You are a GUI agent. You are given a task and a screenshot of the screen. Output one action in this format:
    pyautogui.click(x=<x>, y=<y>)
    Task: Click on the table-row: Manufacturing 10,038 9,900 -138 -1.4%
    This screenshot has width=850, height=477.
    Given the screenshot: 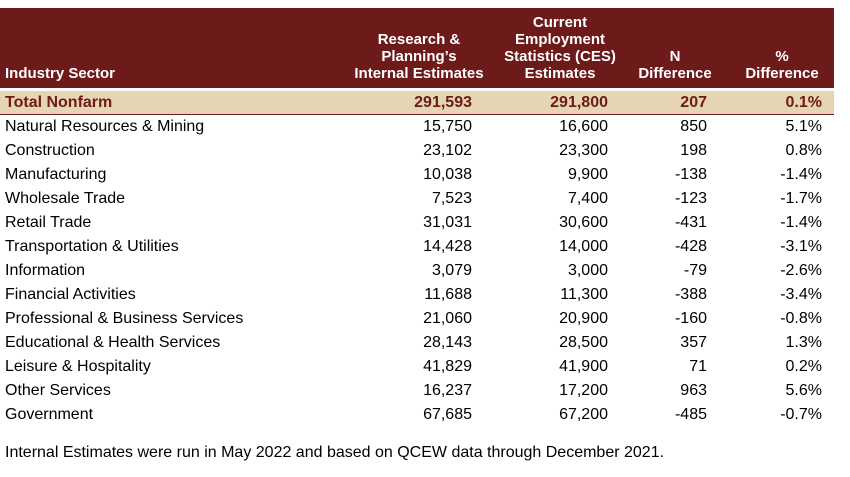 What is the action you would take?
    pyautogui.click(x=417, y=175)
    